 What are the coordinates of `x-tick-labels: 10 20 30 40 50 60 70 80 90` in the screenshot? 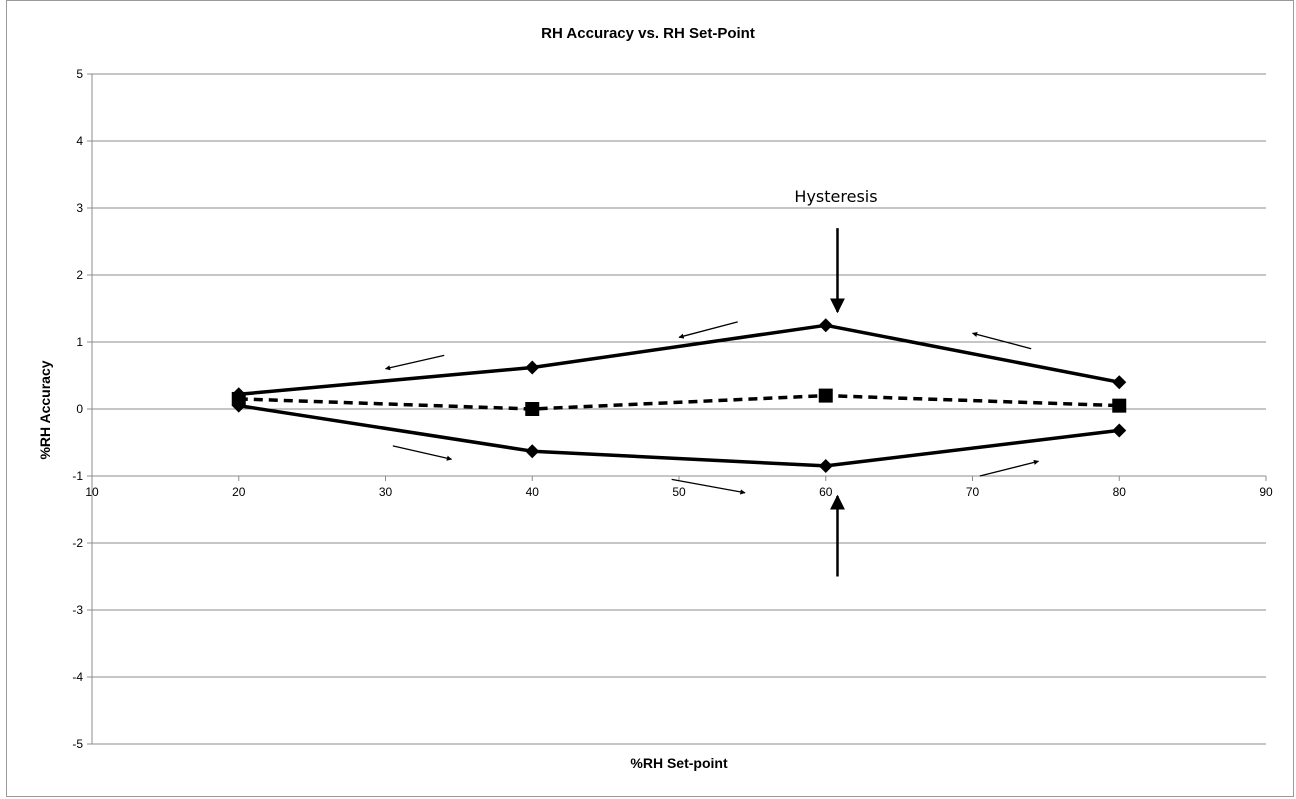 It's located at (679, 492).